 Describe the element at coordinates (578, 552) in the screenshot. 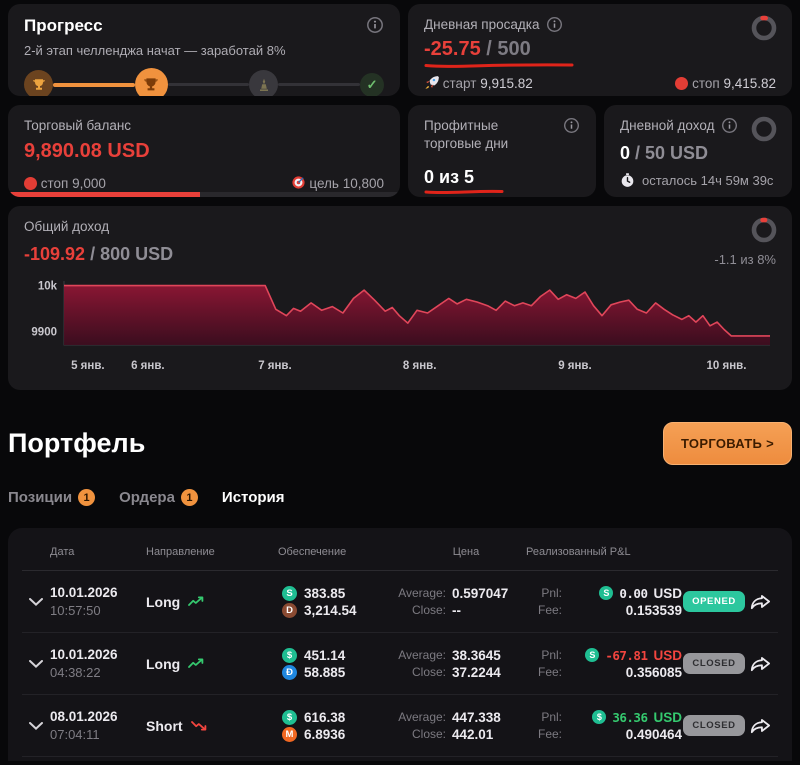

I see `column-header: Реализованный P&L` at that location.